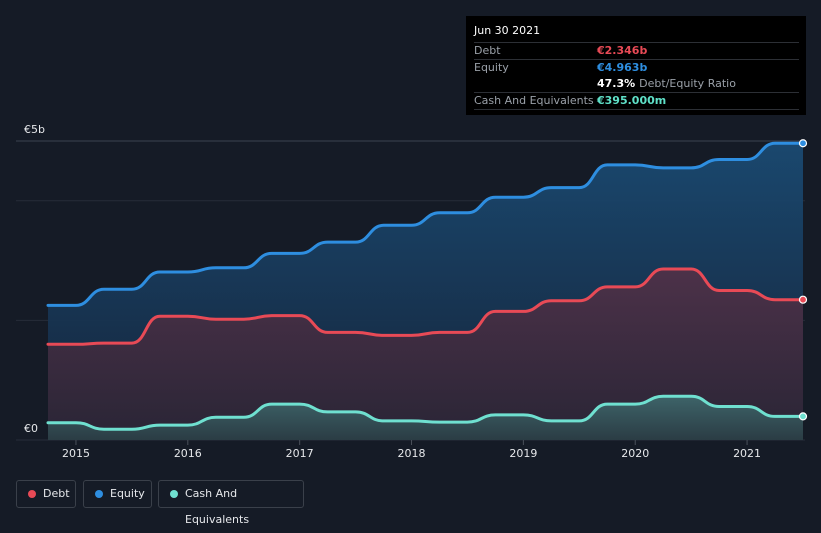  I want to click on legend-item-equity: Equity, so click(117, 494).